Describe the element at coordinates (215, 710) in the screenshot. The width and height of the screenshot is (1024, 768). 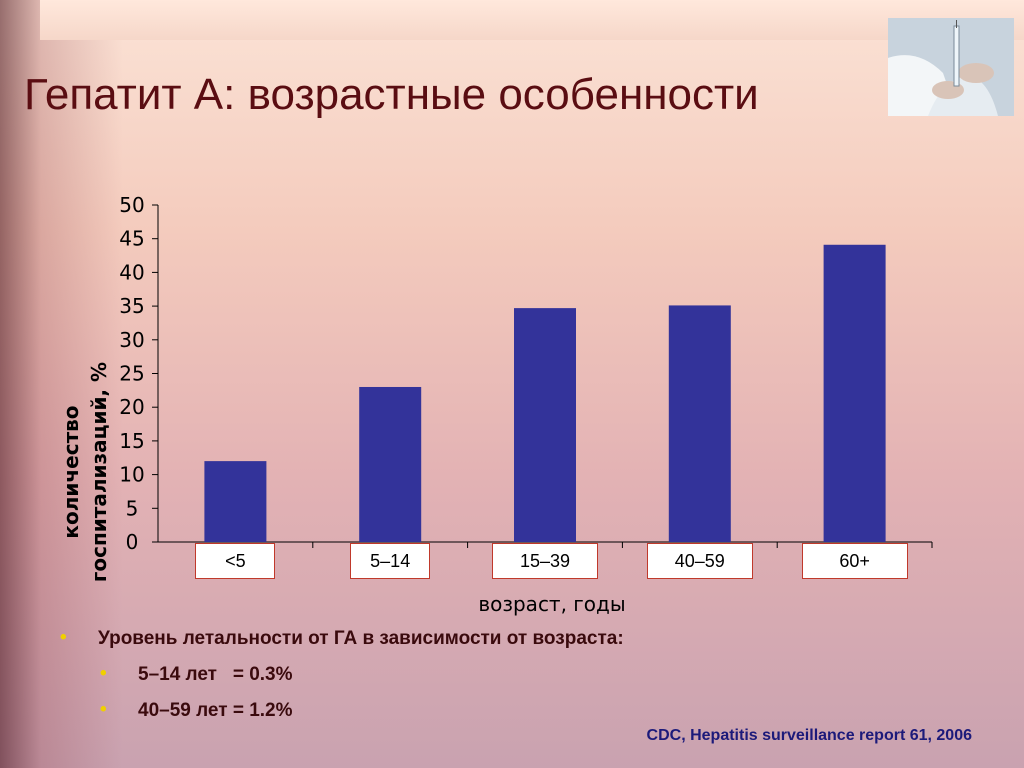
I see `bullet-sub-2-text: 40–59 лет = 1.2%` at that location.